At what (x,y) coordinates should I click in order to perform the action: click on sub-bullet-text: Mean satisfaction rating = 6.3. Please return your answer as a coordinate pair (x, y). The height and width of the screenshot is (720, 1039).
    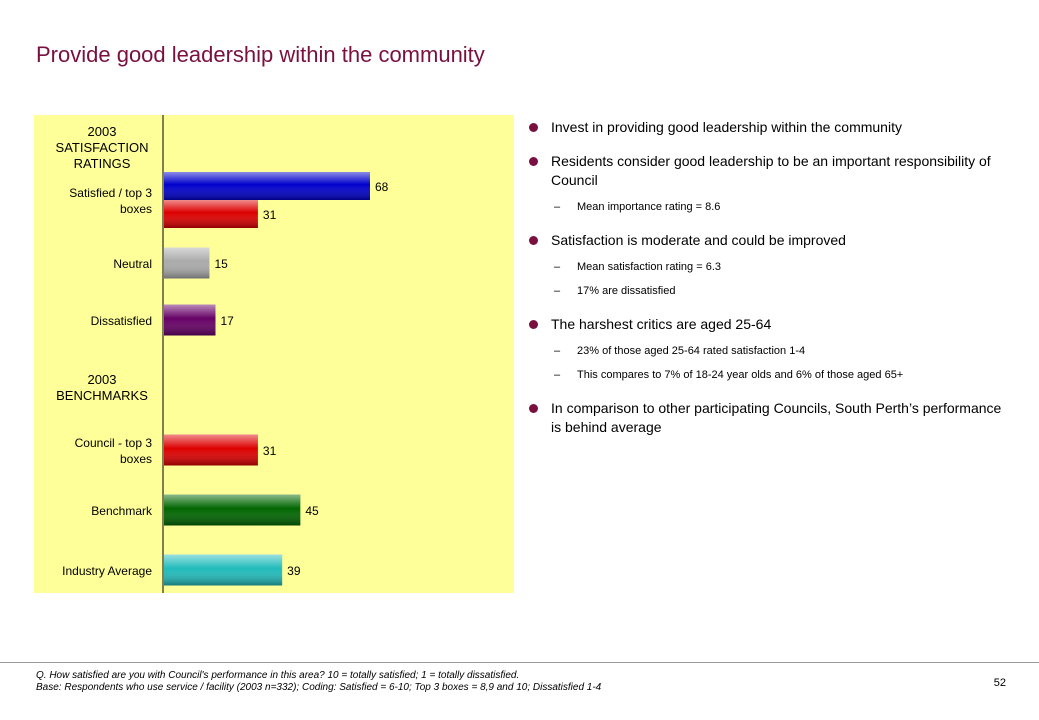
    Looking at the image, I should click on (649, 267).